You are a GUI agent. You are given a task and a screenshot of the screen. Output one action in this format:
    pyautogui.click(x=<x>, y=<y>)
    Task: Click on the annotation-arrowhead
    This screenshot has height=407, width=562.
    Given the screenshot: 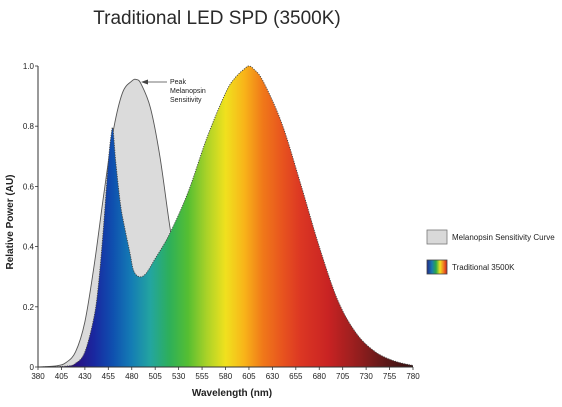 What is the action you would take?
    pyautogui.click(x=144, y=82)
    